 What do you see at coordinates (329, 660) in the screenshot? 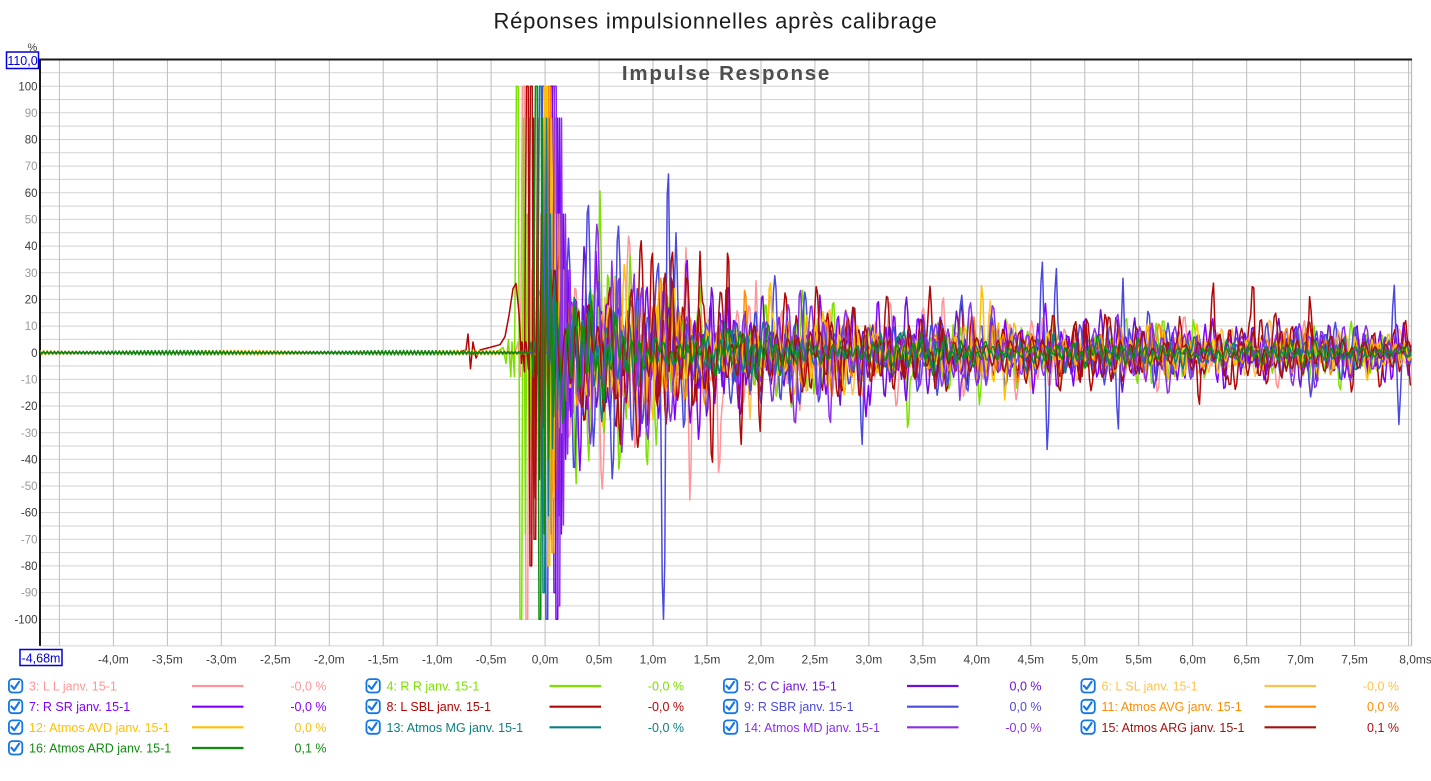
I see `svg-text: -2,0m` at bounding box center [329, 660].